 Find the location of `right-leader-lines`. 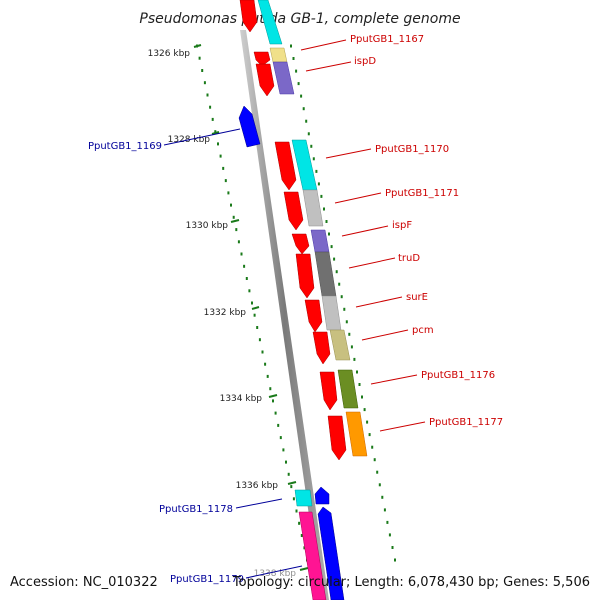

right-leader-lines is located at coordinates (363, 235).